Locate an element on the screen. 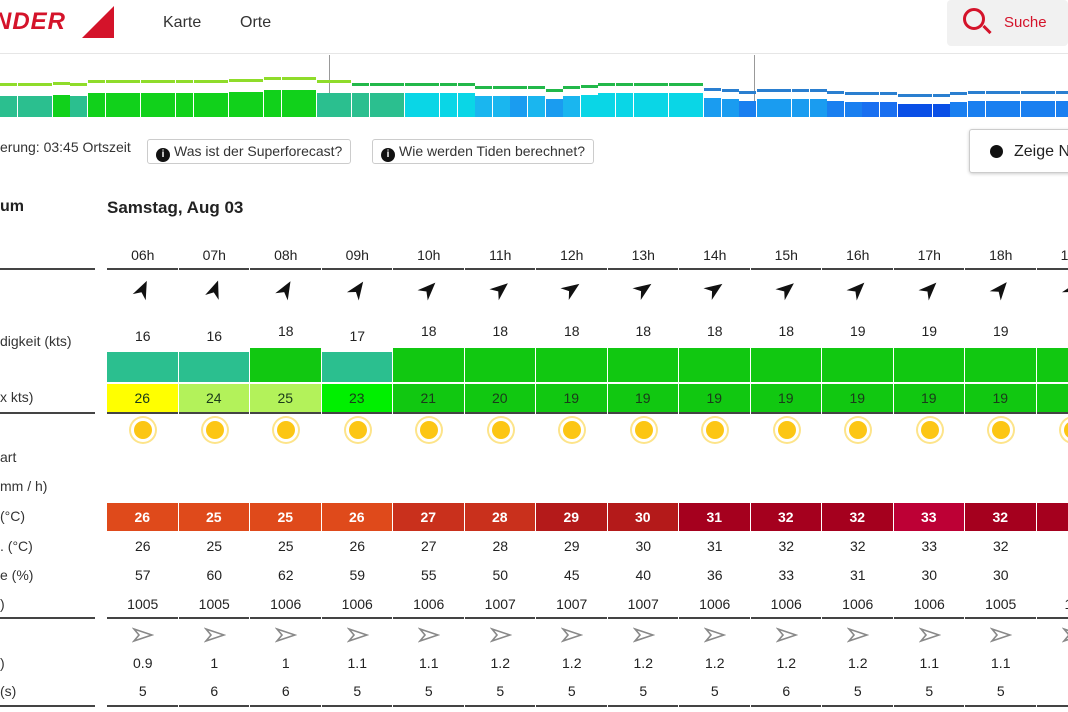 Image resolution: width=1068 pixels, height=712 pixels. hour-label: 15h is located at coordinates (786, 255).